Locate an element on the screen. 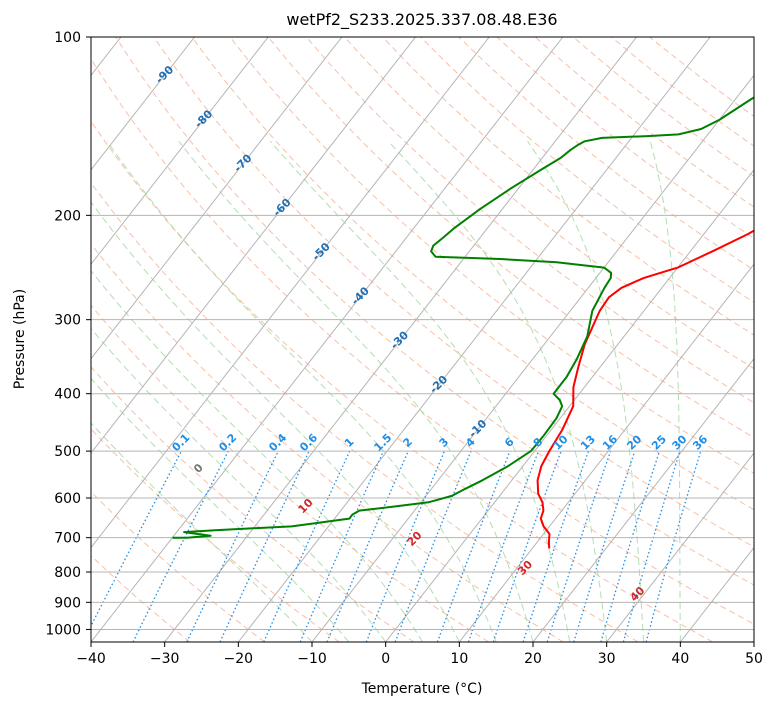 This screenshot has width=775, height=708. mixing-ratio-label: 10 is located at coordinates (561, 442).